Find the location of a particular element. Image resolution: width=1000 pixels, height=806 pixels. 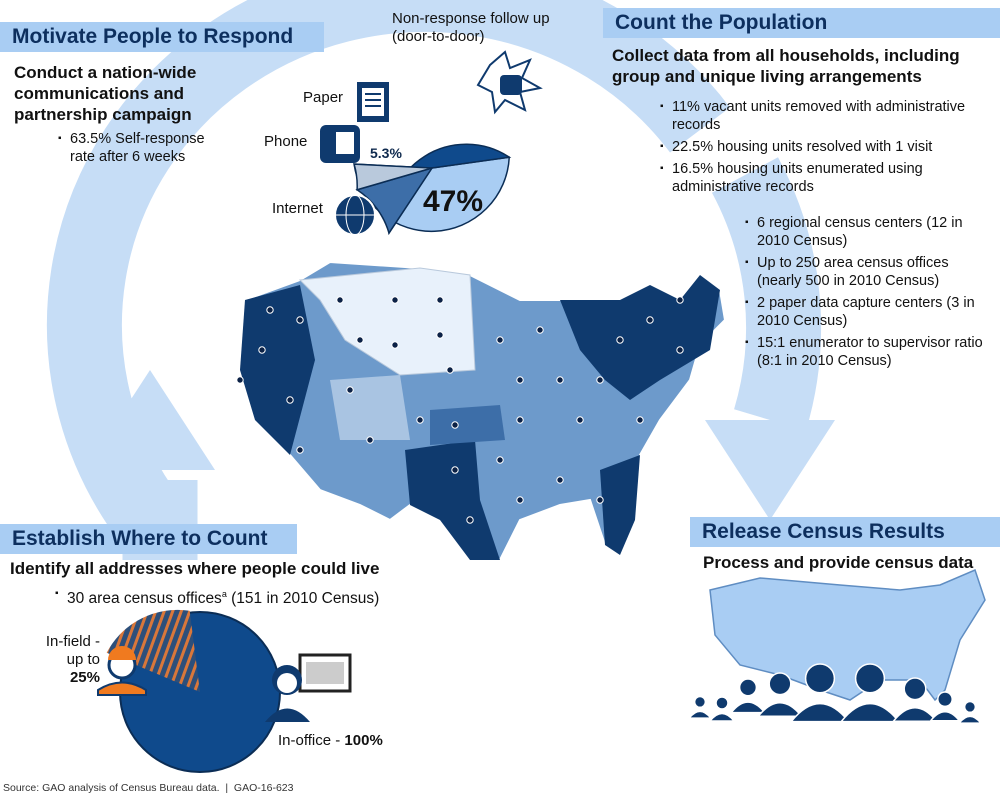

count-header: Count the Population is located at coordinates (801, 23).